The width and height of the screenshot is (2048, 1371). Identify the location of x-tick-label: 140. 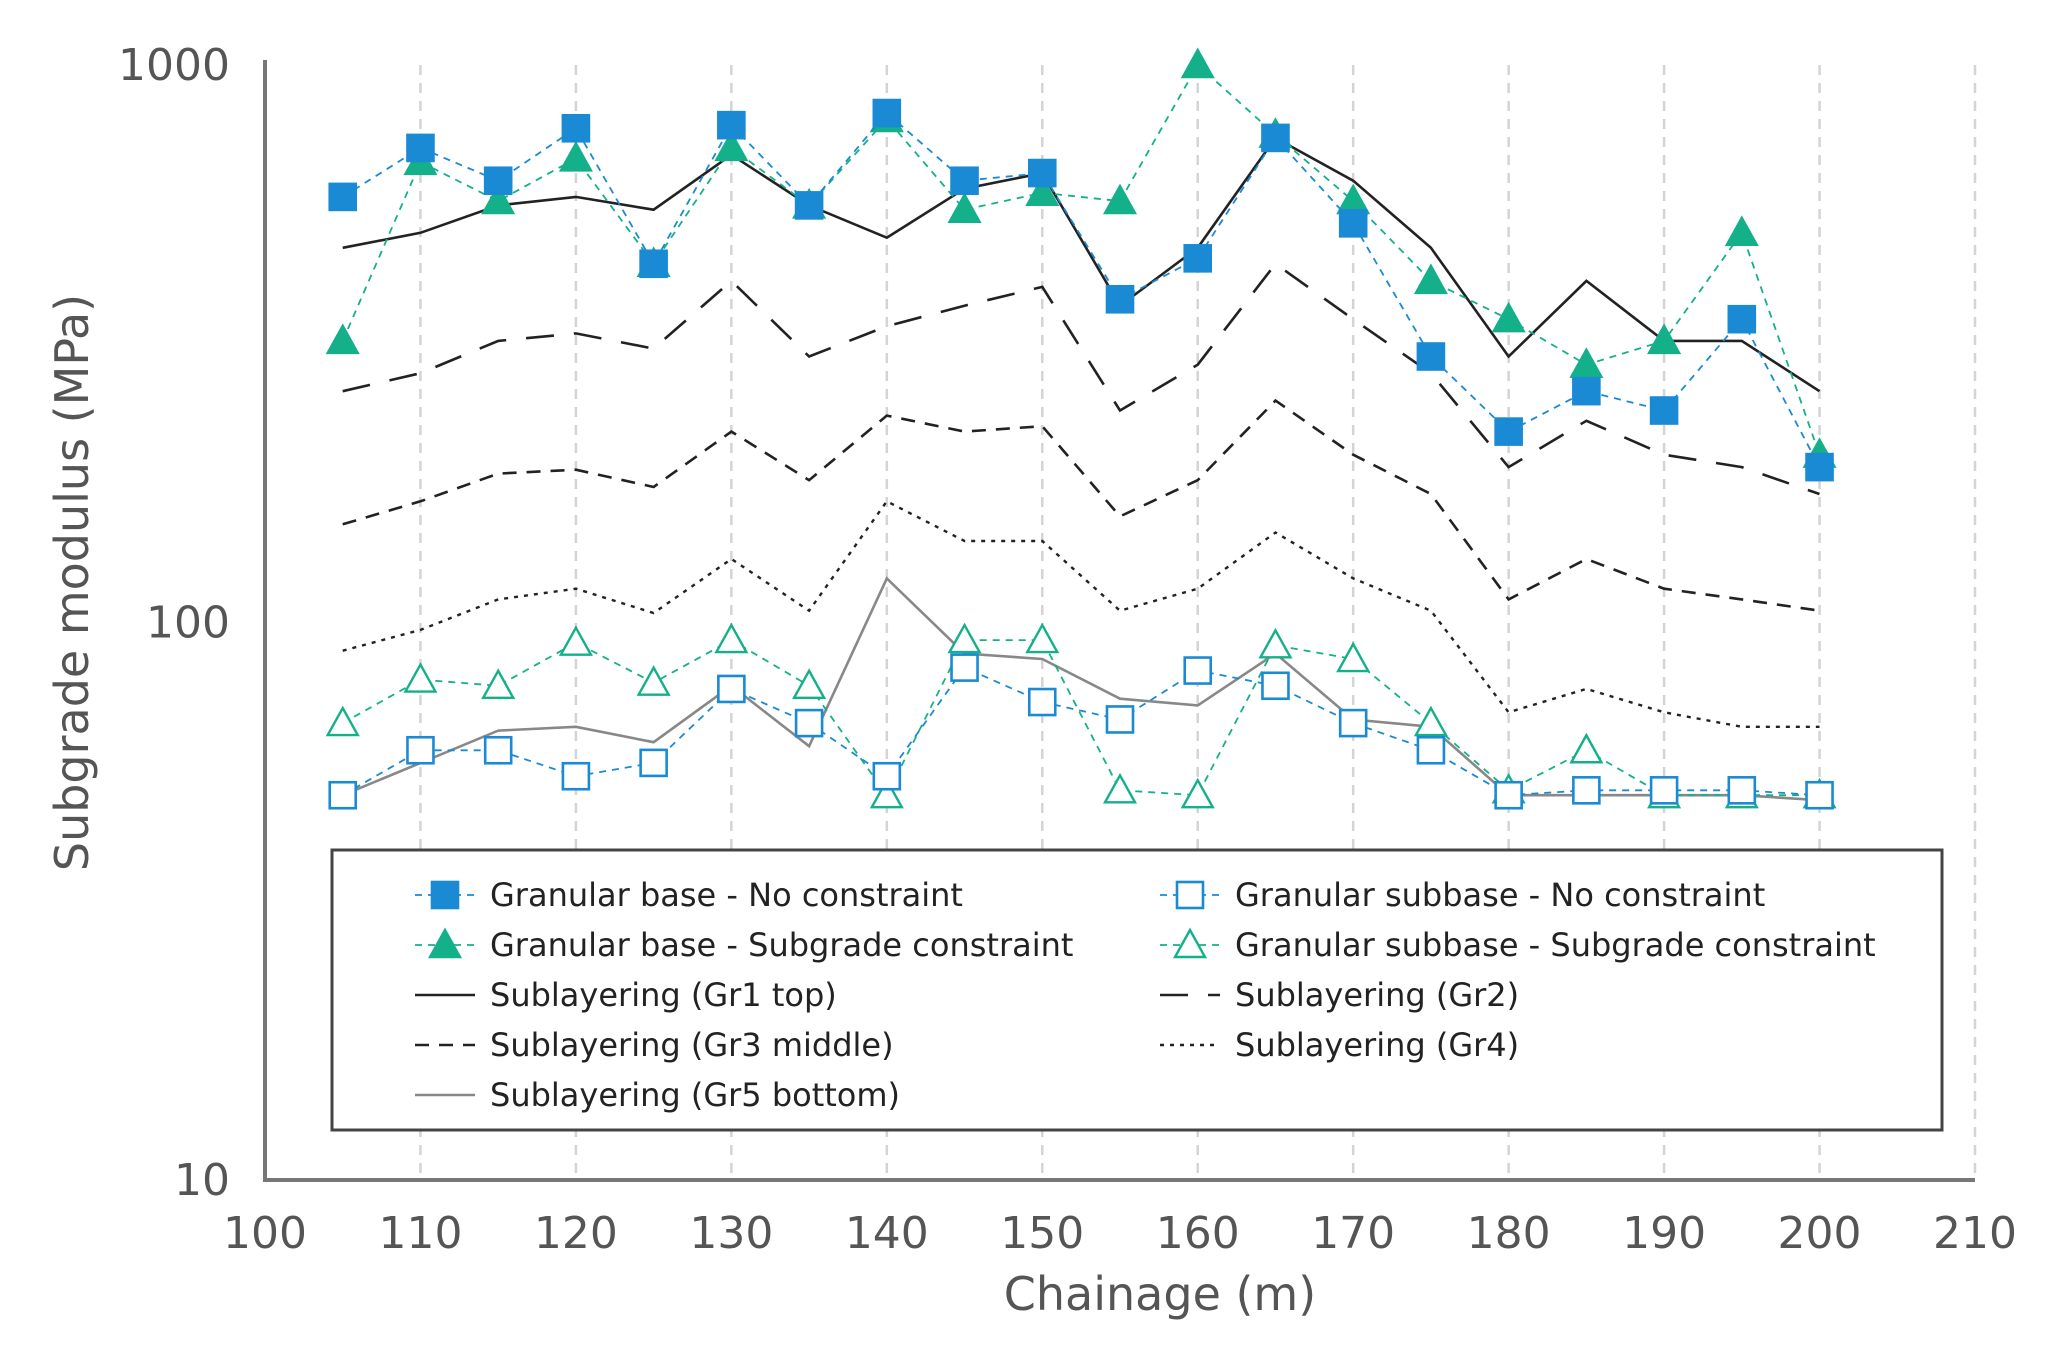
(887, 1233).